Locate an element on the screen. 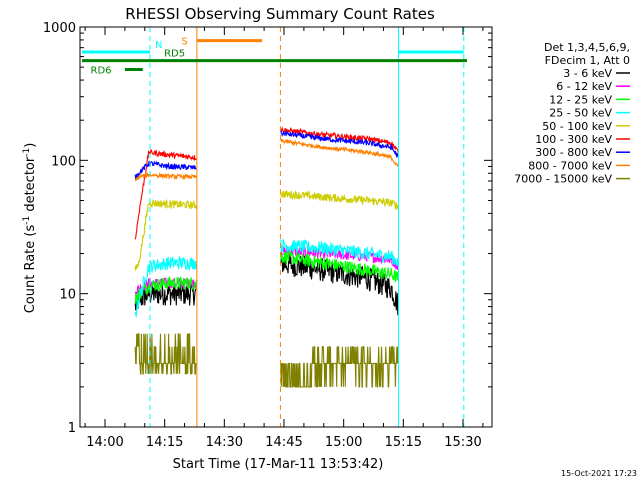  status-bar-label-s: S is located at coordinates (184, 42).